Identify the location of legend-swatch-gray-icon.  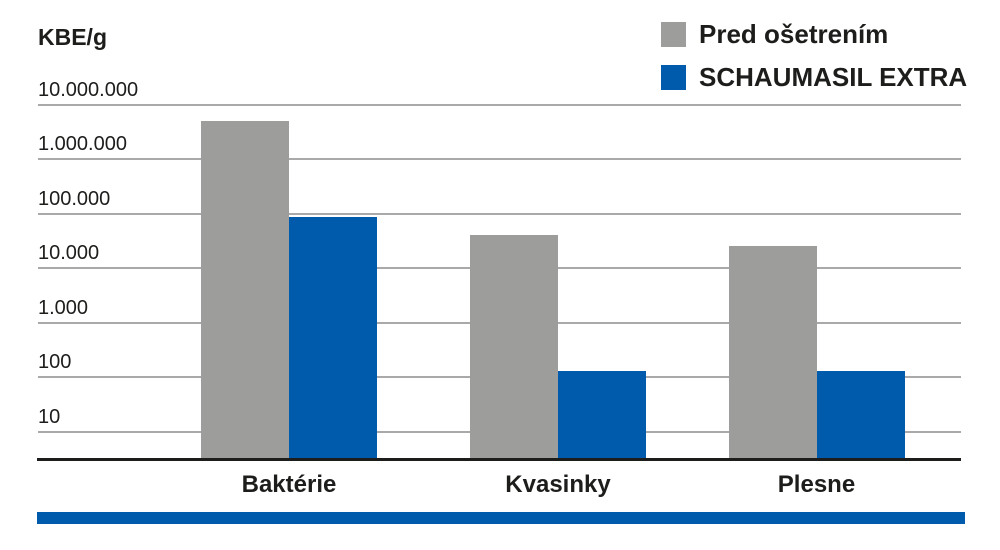
(673, 34).